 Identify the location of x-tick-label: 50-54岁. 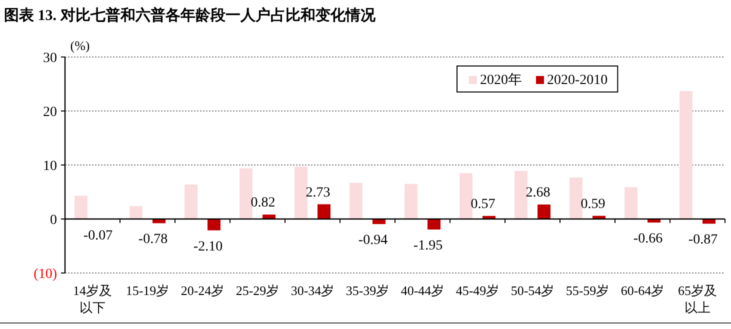
(532, 290).